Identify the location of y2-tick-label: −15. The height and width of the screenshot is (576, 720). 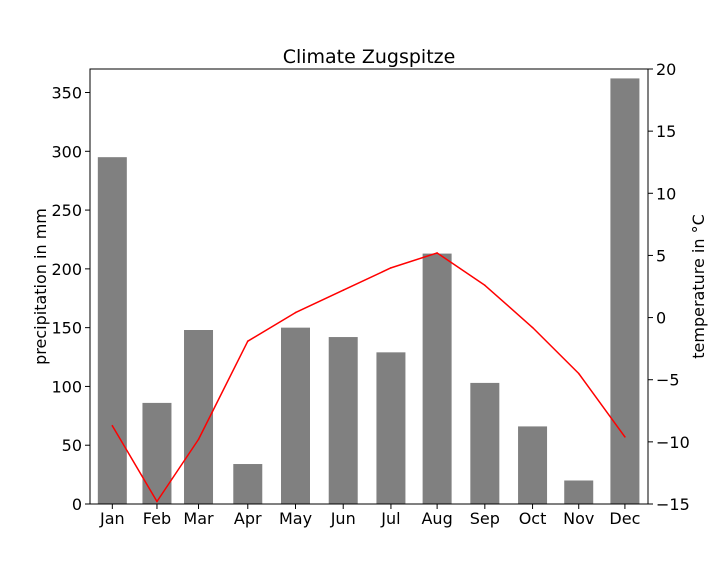
(673, 504).